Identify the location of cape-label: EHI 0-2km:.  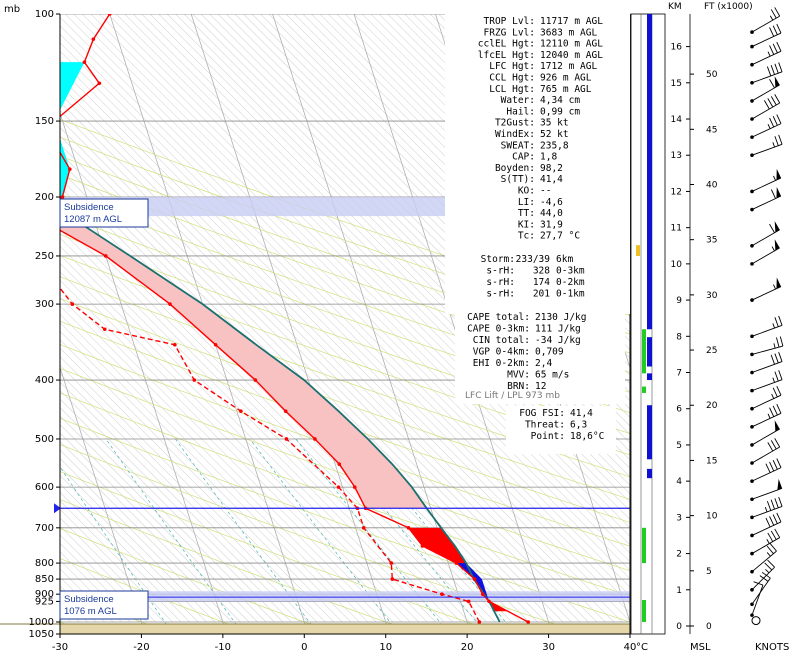
(501, 363).